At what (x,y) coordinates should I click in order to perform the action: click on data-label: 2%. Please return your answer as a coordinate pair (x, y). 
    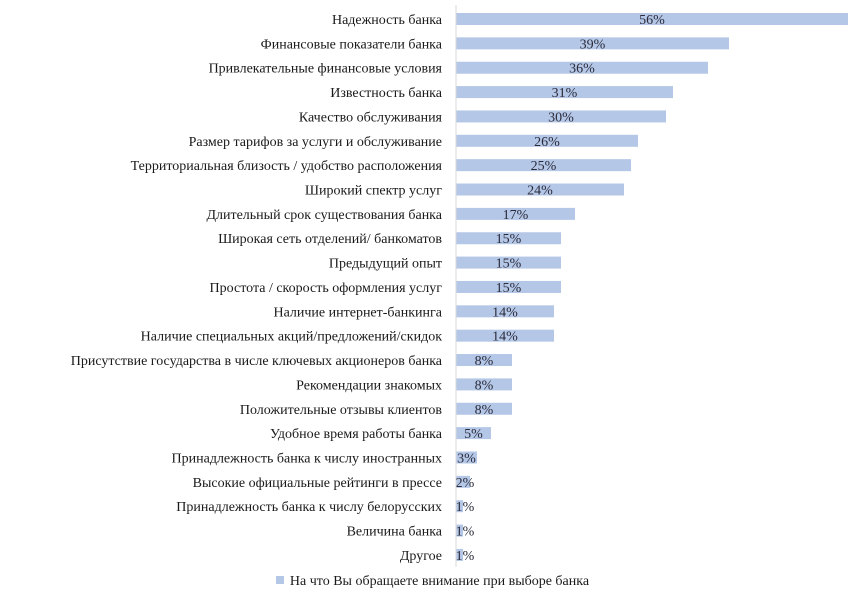
    Looking at the image, I should click on (465, 483).